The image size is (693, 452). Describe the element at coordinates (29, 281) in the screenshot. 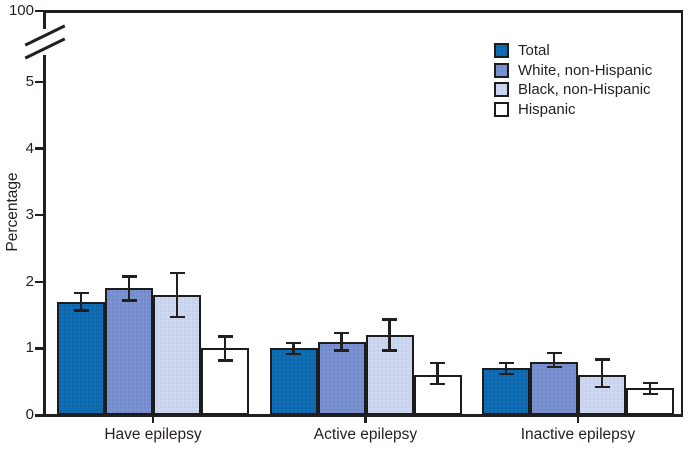

I see `y-tick-label: 2` at that location.